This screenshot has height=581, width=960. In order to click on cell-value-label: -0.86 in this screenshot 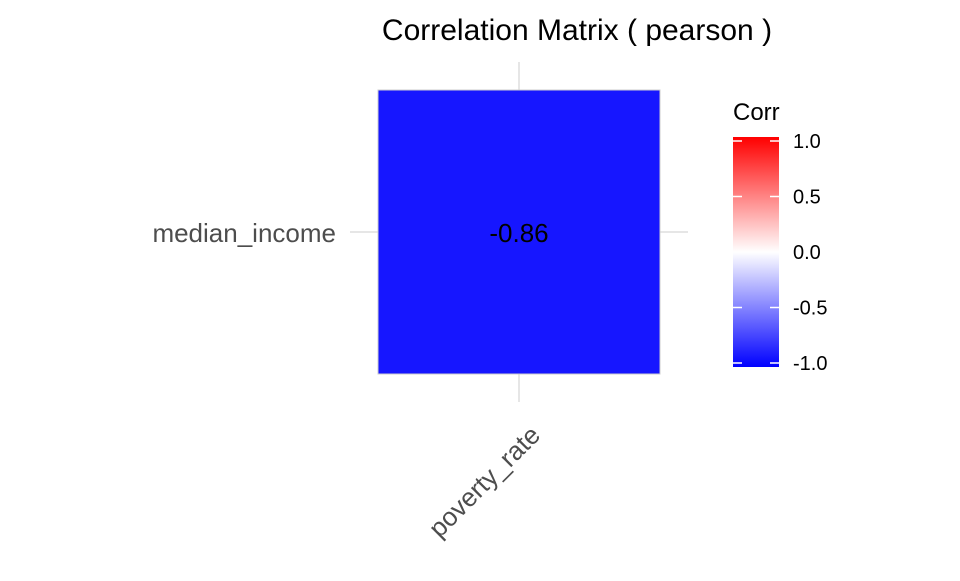, I will do `click(518, 233)`.